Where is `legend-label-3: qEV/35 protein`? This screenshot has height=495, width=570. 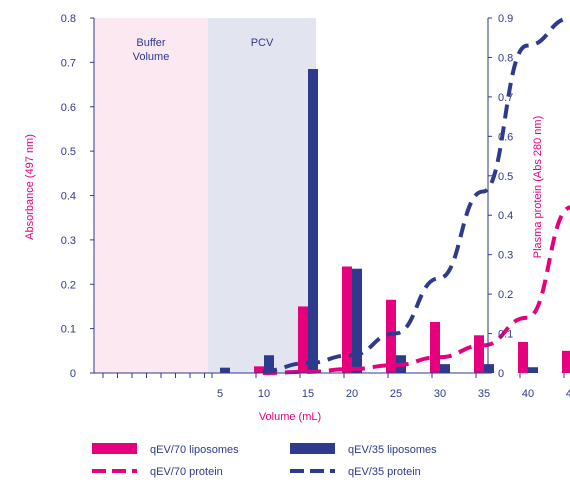 legend-label-3: qEV/35 protein is located at coordinates (384, 472).